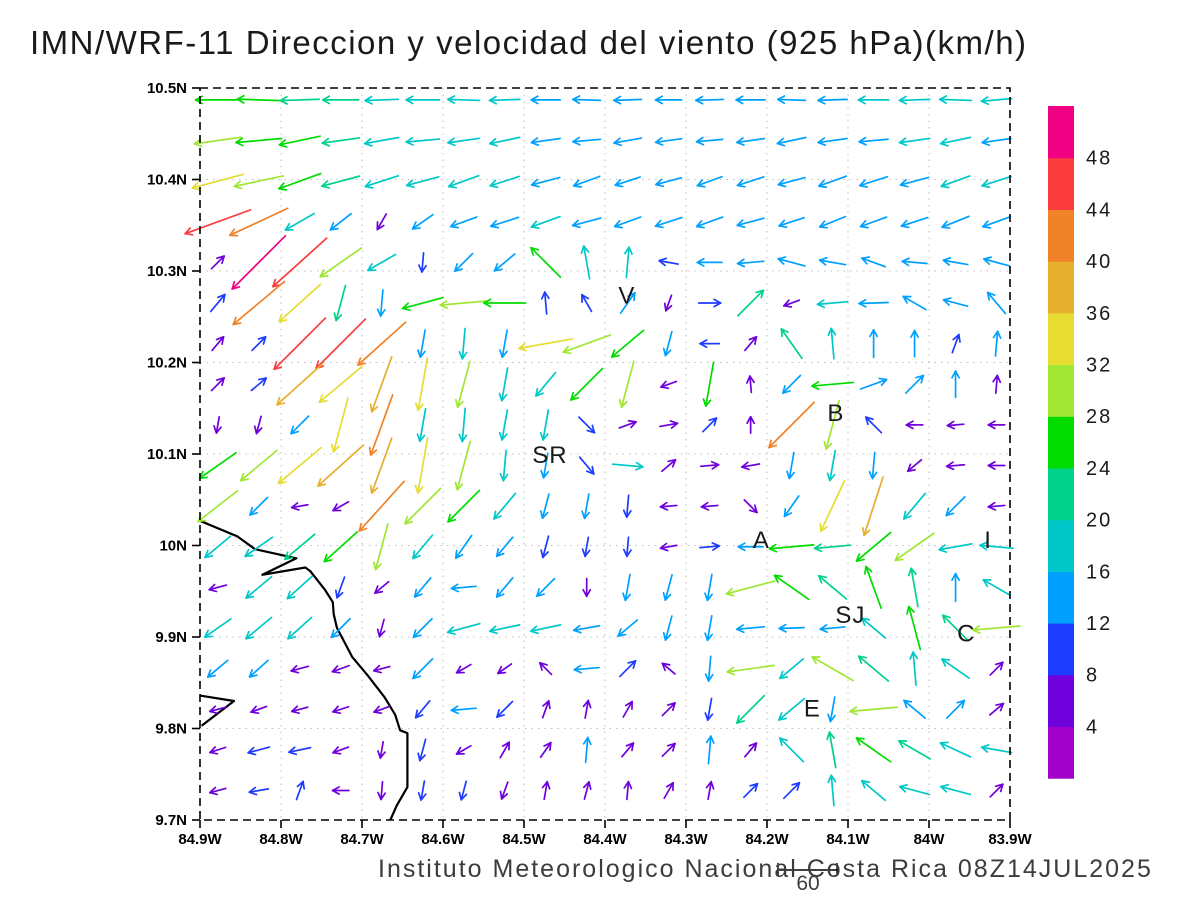 The height and width of the screenshot is (900, 1200). I want to click on x-axis-label: 84.6W, so click(443, 839).